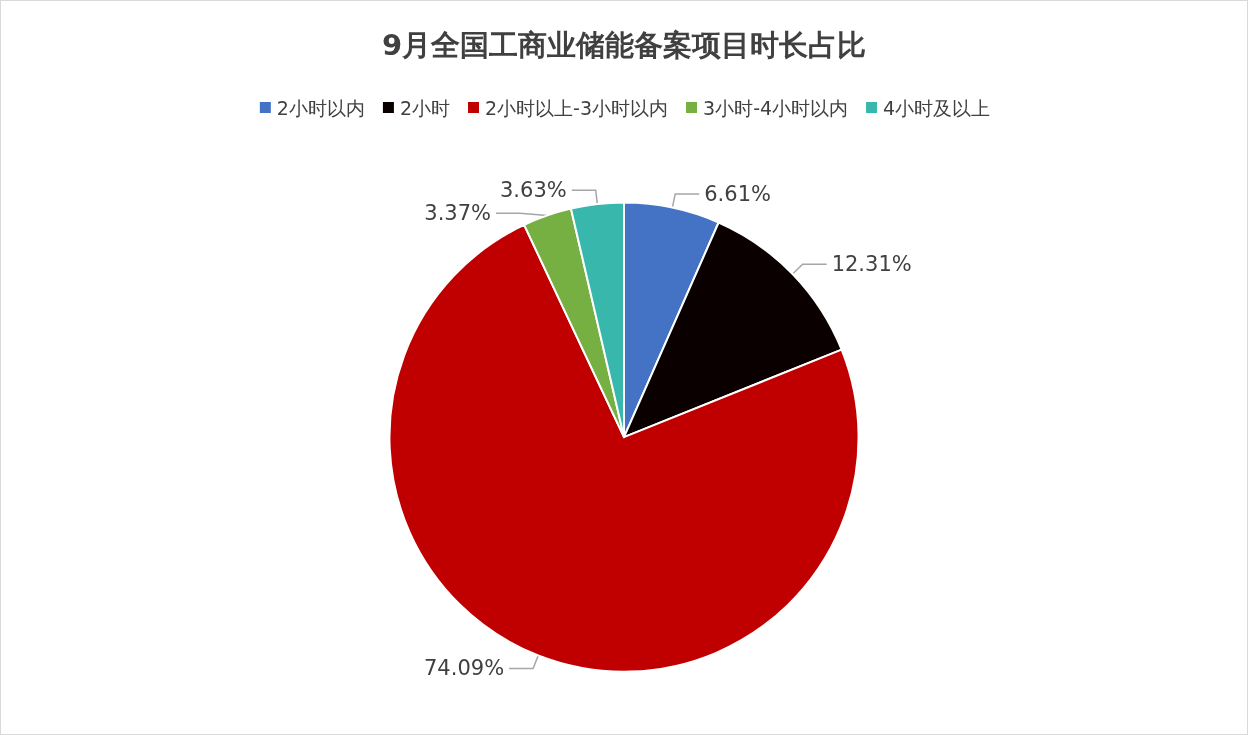 This screenshot has height=735, width=1248. What do you see at coordinates (871, 264) in the screenshot?
I see `data-label: 12.31%` at bounding box center [871, 264].